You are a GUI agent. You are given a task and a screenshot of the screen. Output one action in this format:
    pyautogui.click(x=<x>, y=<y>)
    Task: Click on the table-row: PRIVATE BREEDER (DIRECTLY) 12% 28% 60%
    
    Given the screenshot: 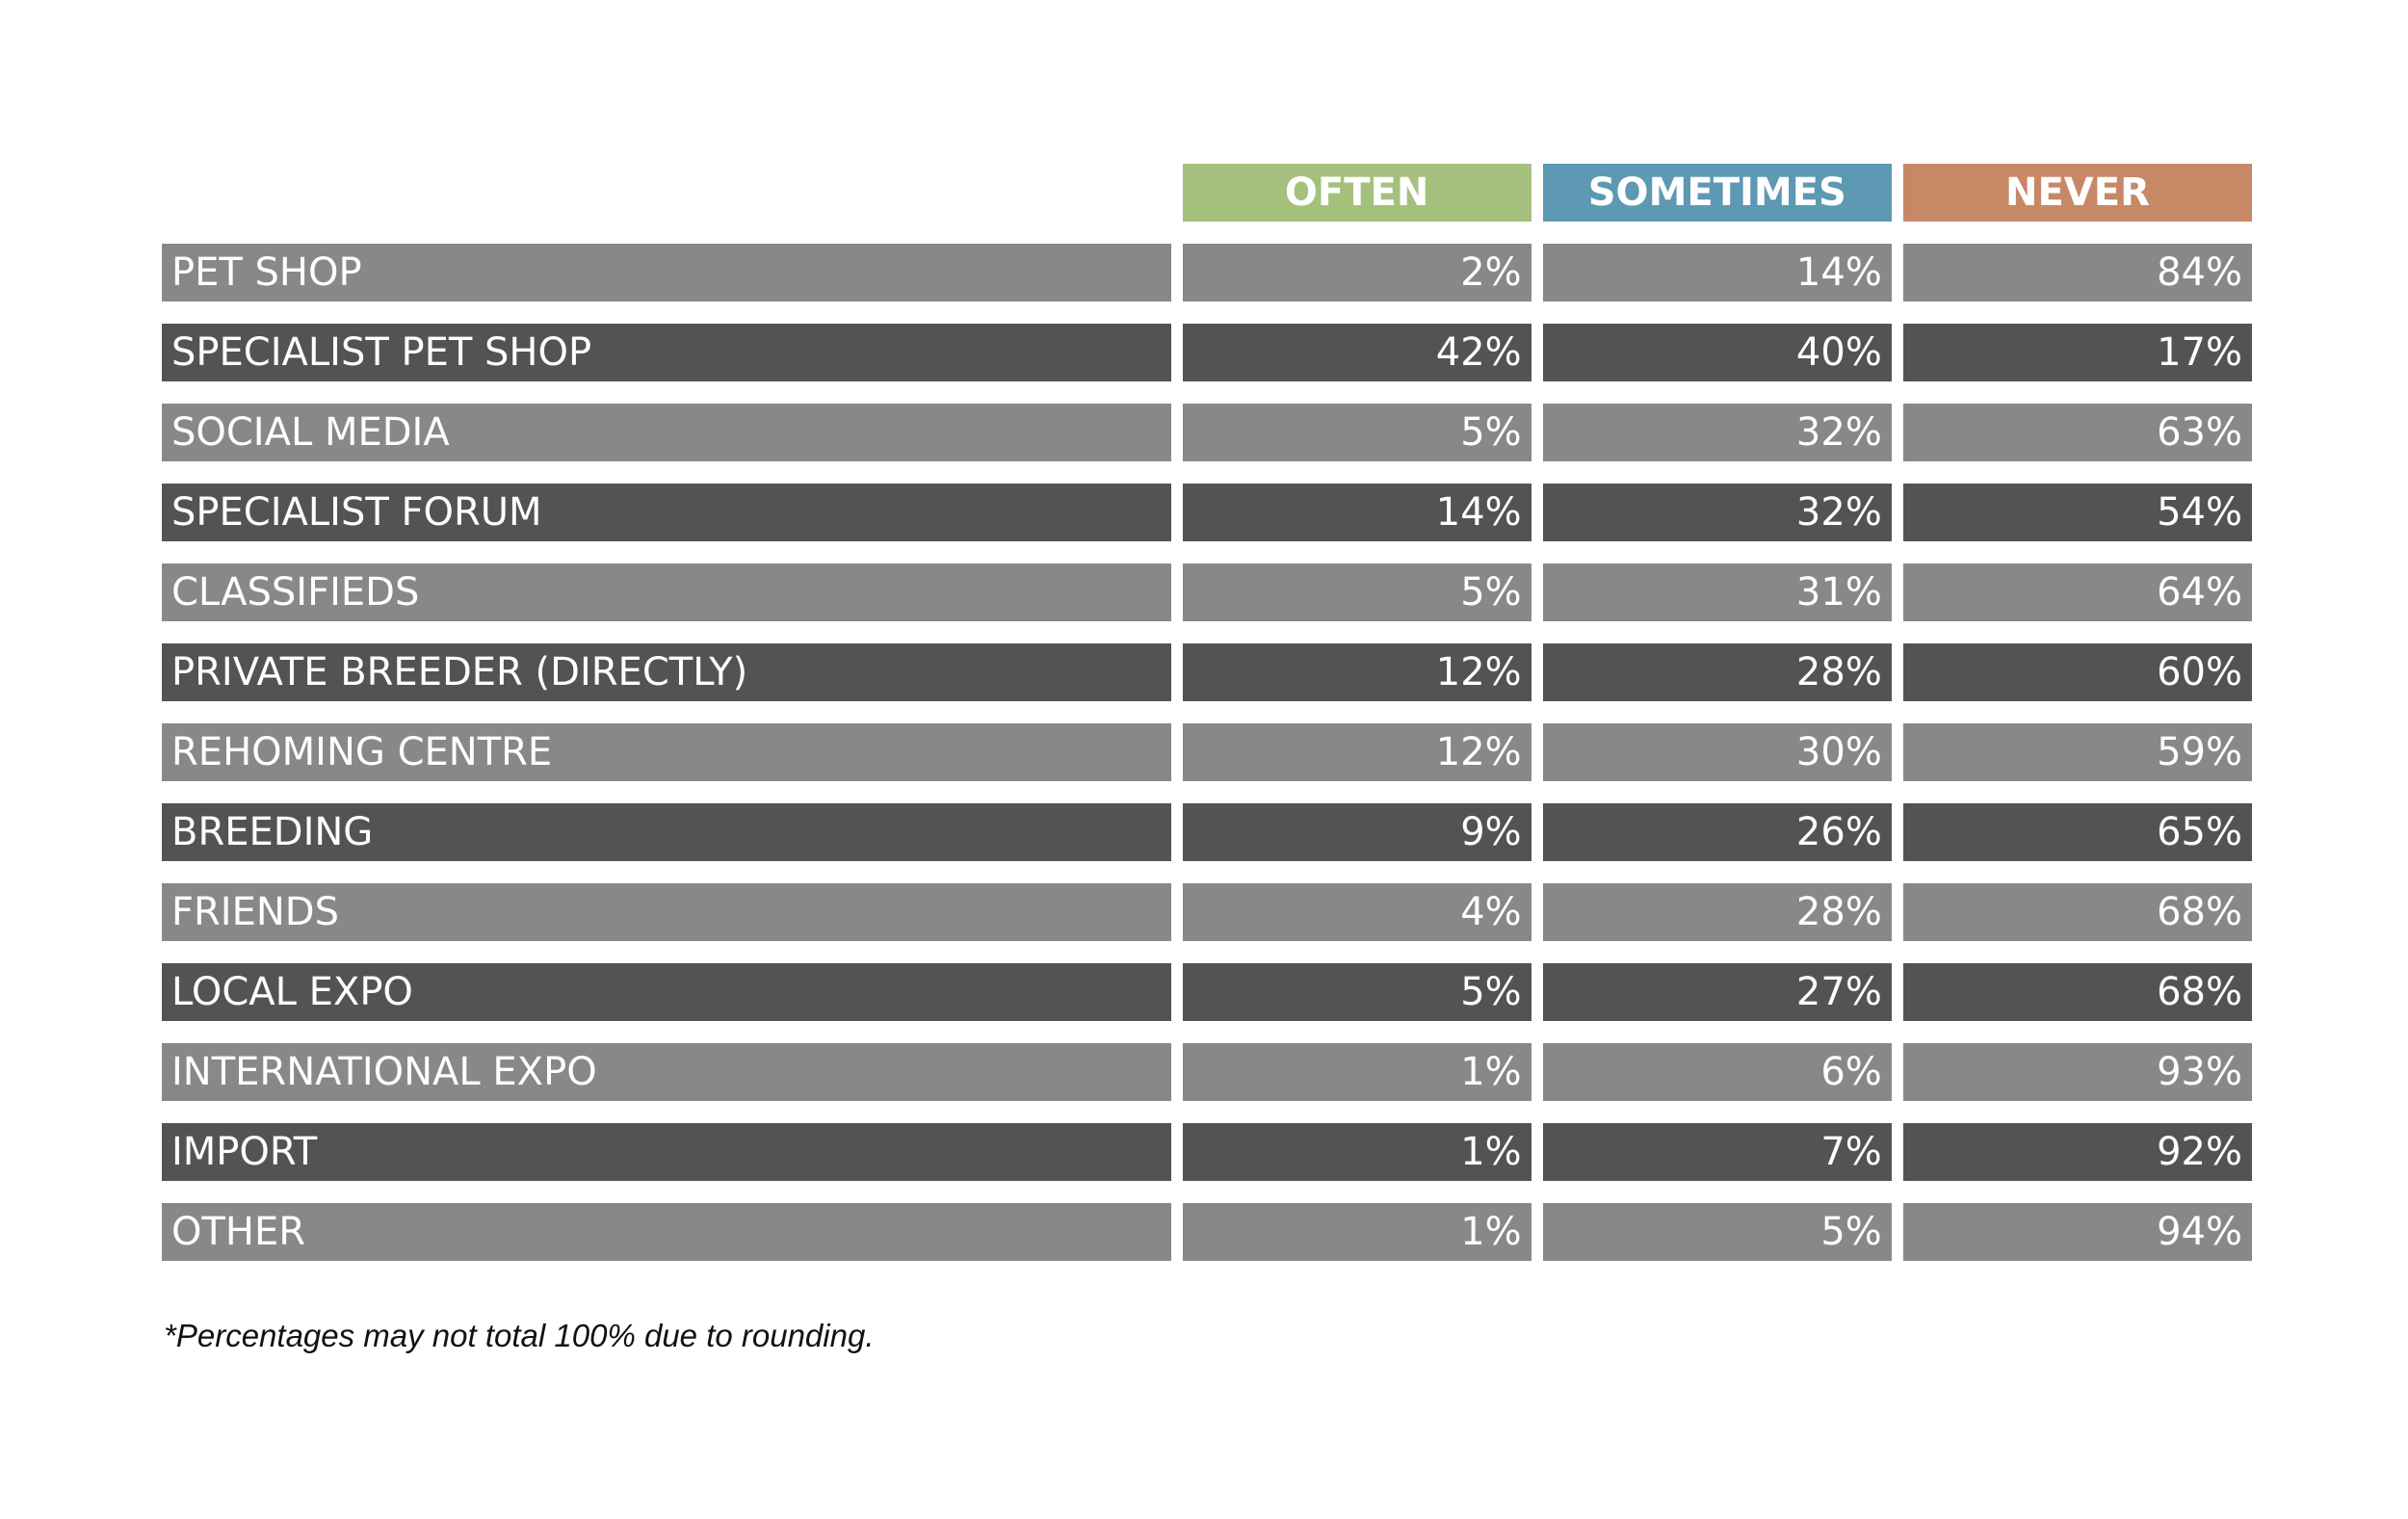 What is the action you would take?
    pyautogui.click(x=1207, y=672)
    